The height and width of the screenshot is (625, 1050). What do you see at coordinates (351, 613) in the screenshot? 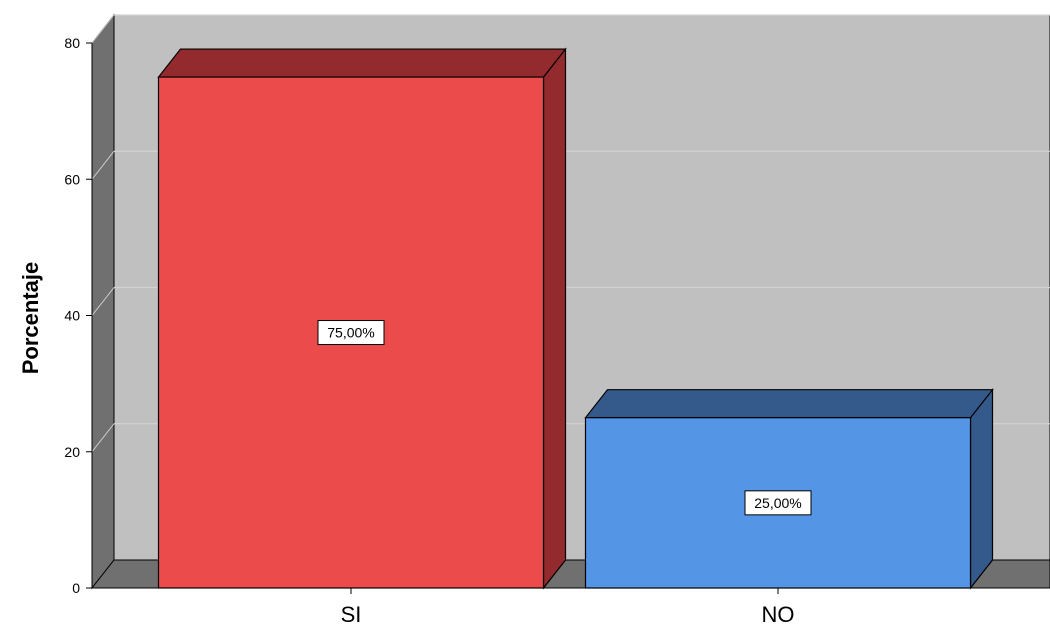
I see `x-category-label: SI` at bounding box center [351, 613].